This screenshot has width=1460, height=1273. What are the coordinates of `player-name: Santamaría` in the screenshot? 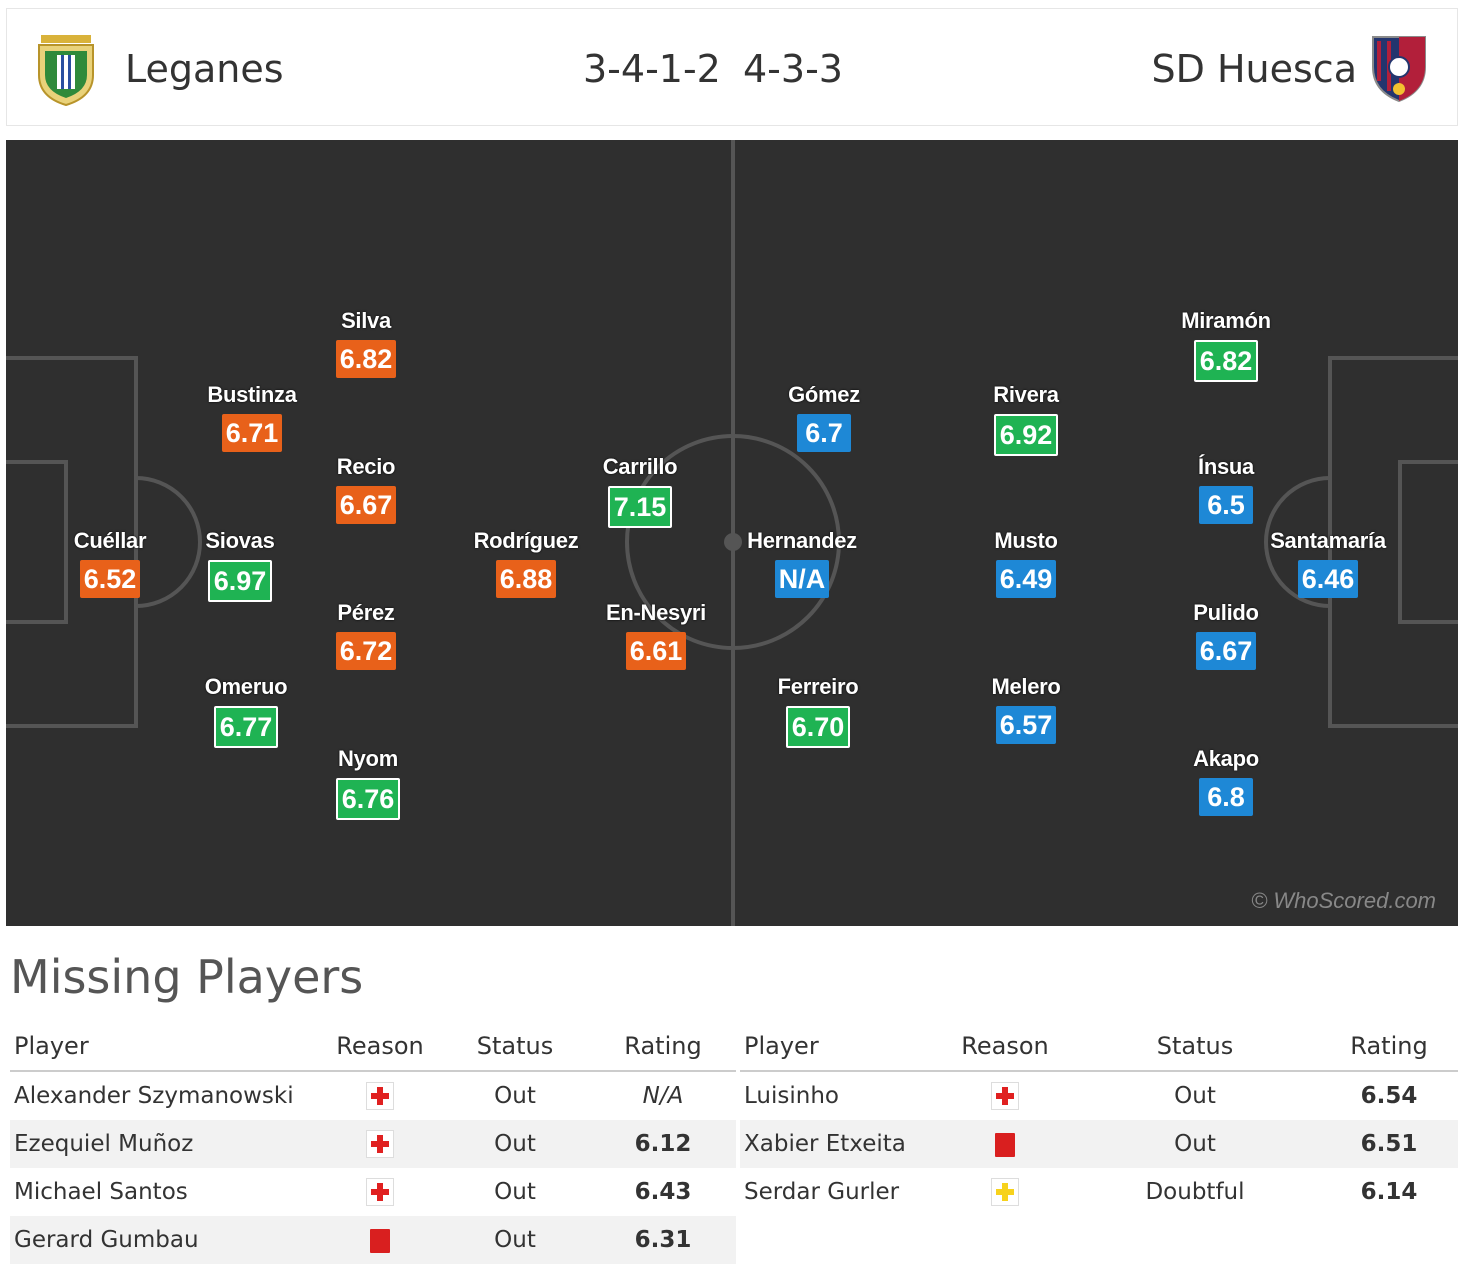 It's located at (1328, 540).